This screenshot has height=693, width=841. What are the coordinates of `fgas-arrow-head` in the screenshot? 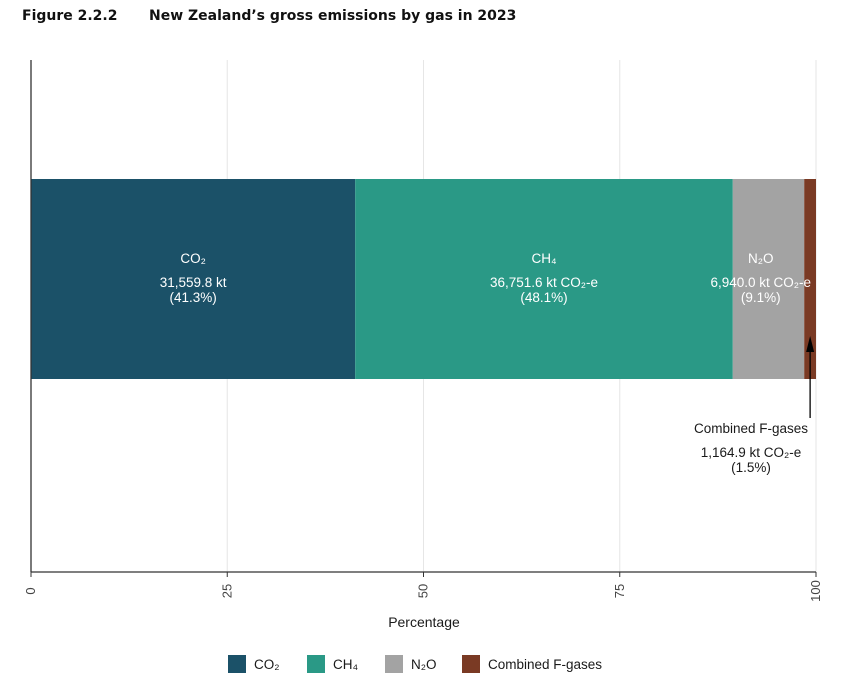 It's located at (810, 344).